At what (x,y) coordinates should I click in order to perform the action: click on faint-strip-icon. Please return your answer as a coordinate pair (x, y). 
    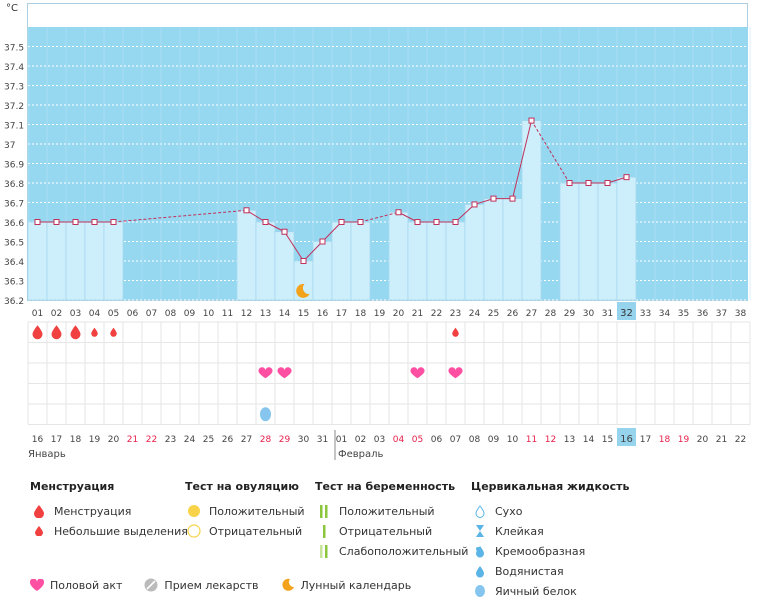
    Looking at the image, I should click on (324, 551).